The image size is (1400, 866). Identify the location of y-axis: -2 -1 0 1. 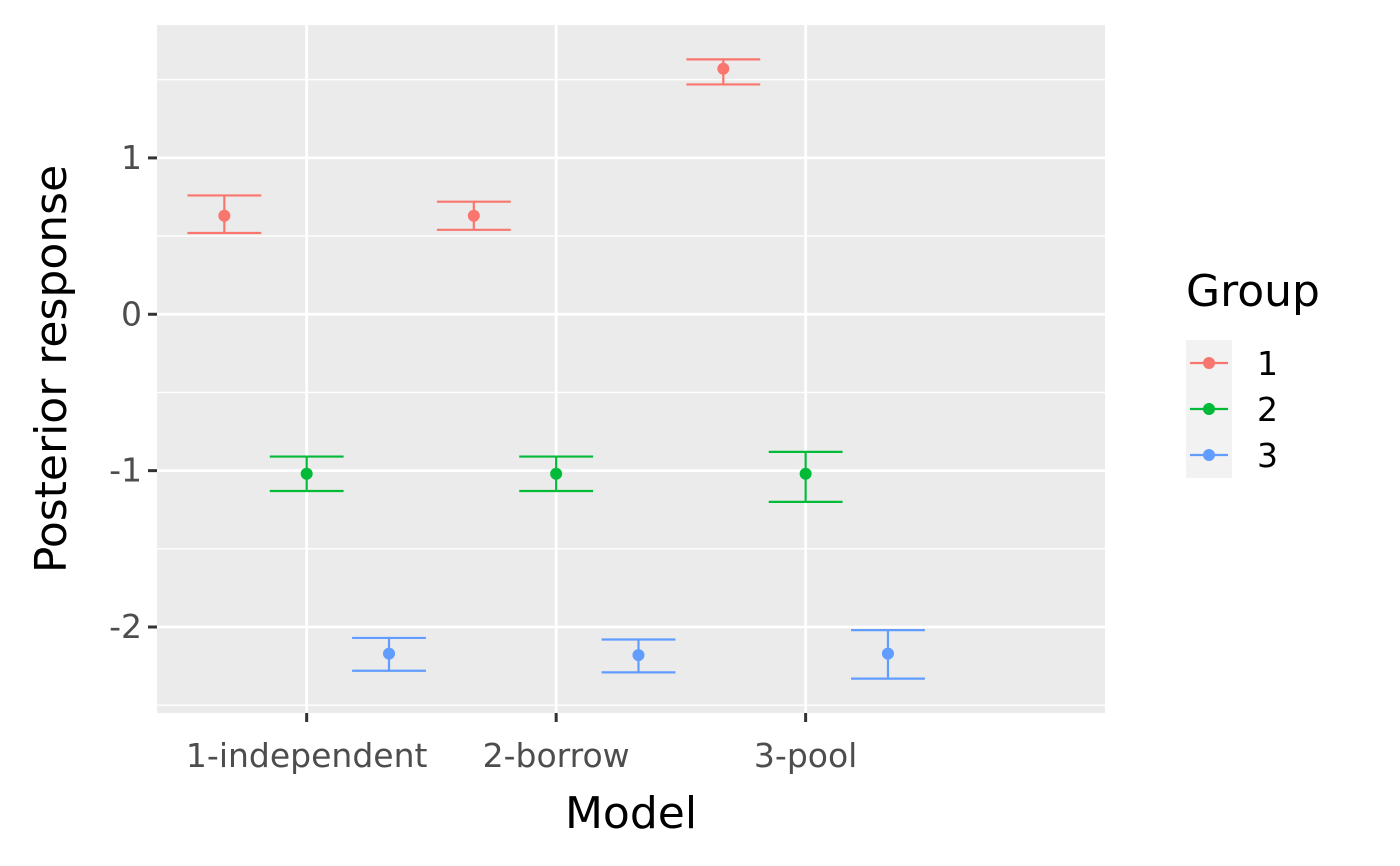
(133, 392).